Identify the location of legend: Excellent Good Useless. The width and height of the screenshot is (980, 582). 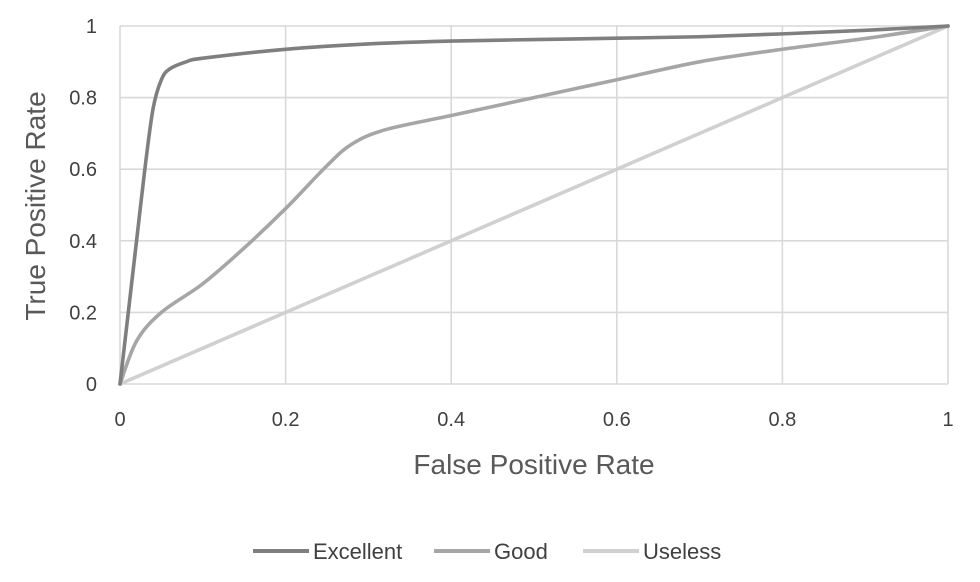
(487, 551).